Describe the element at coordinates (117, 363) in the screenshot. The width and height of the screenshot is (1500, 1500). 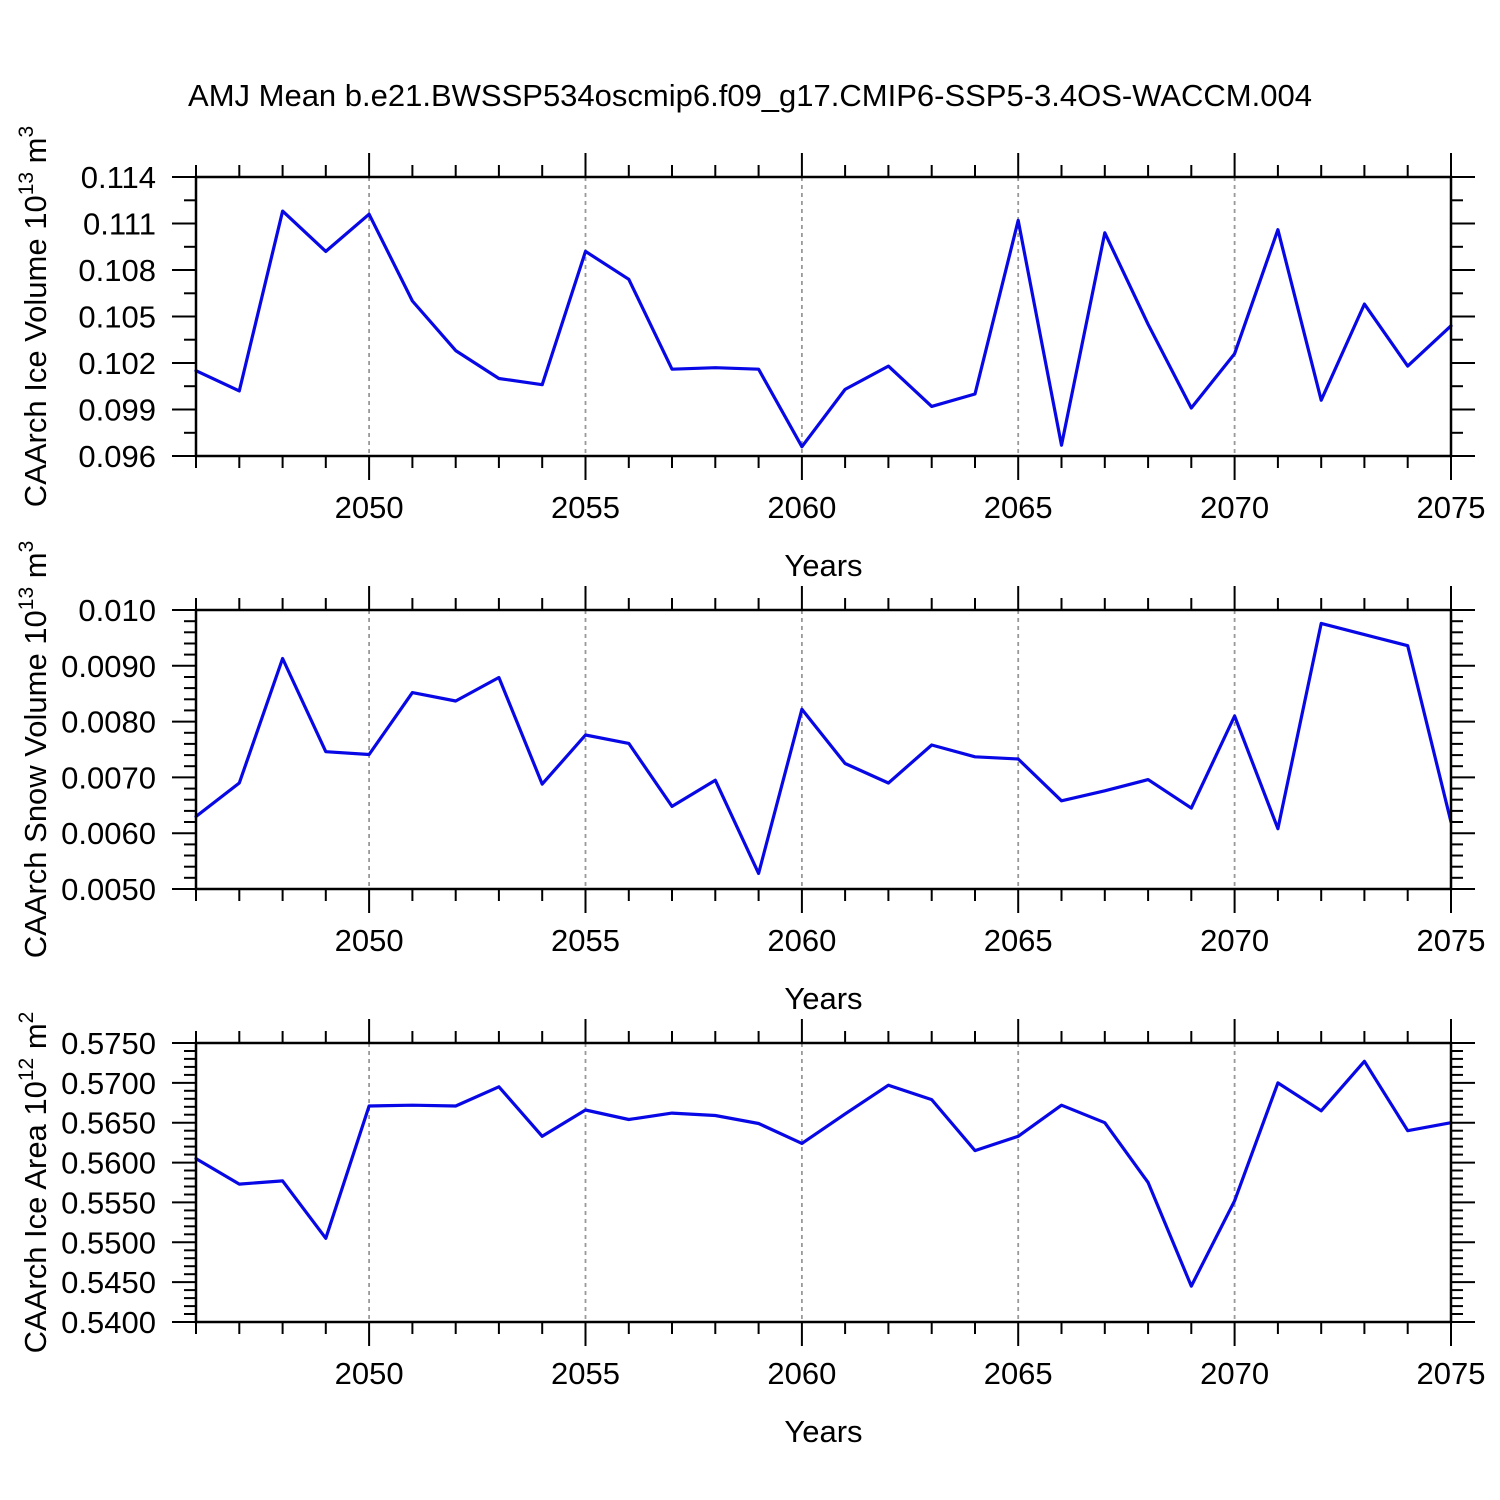
I see `y-tick-label: 0.102` at that location.